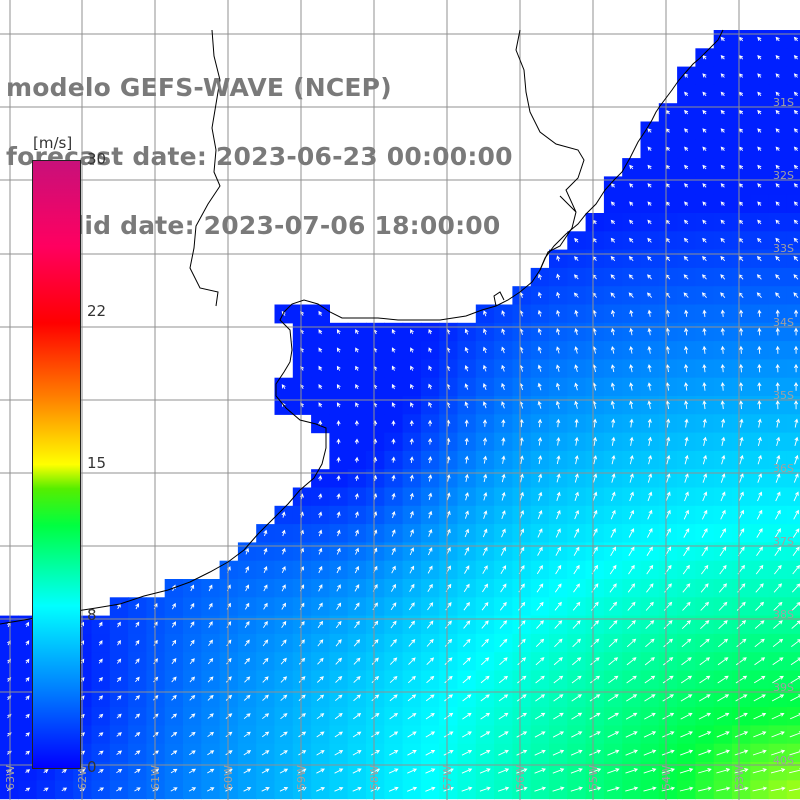 This screenshot has width=800, height=800. I want to click on longitude-label: 60W, so click(228, 777).